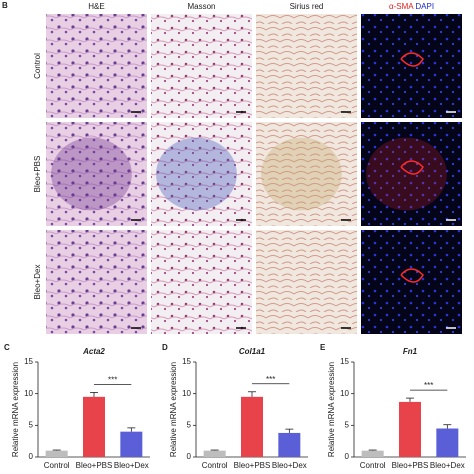  What do you see at coordinates (165, 347) in the screenshot?
I see `panel-label: D` at bounding box center [165, 347].